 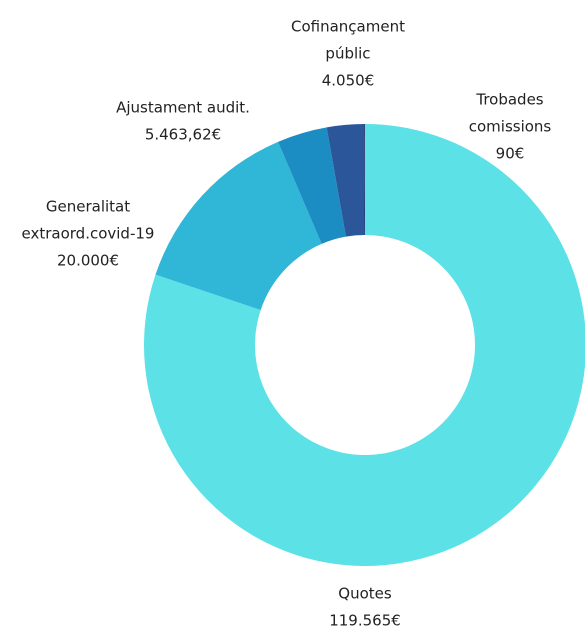 What do you see at coordinates (88, 261) in the screenshot?
I see `value-label: 20.000€` at bounding box center [88, 261].